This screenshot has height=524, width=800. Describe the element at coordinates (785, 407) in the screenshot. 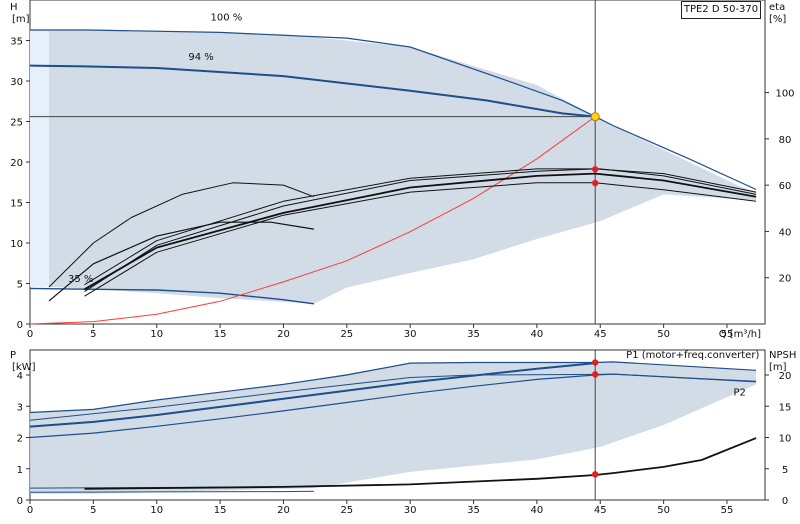

I see `y-right-tick-label: 15` at that location.